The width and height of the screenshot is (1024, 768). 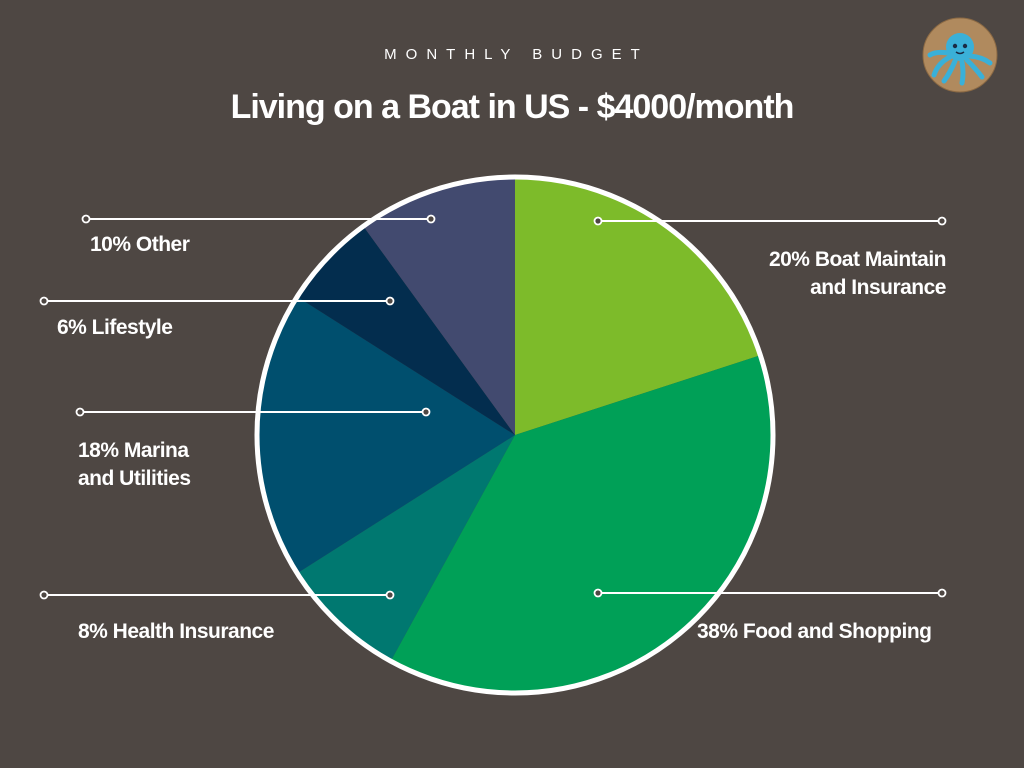 I want to click on slice-label-line: 8% Health Insurance, so click(x=176, y=631).